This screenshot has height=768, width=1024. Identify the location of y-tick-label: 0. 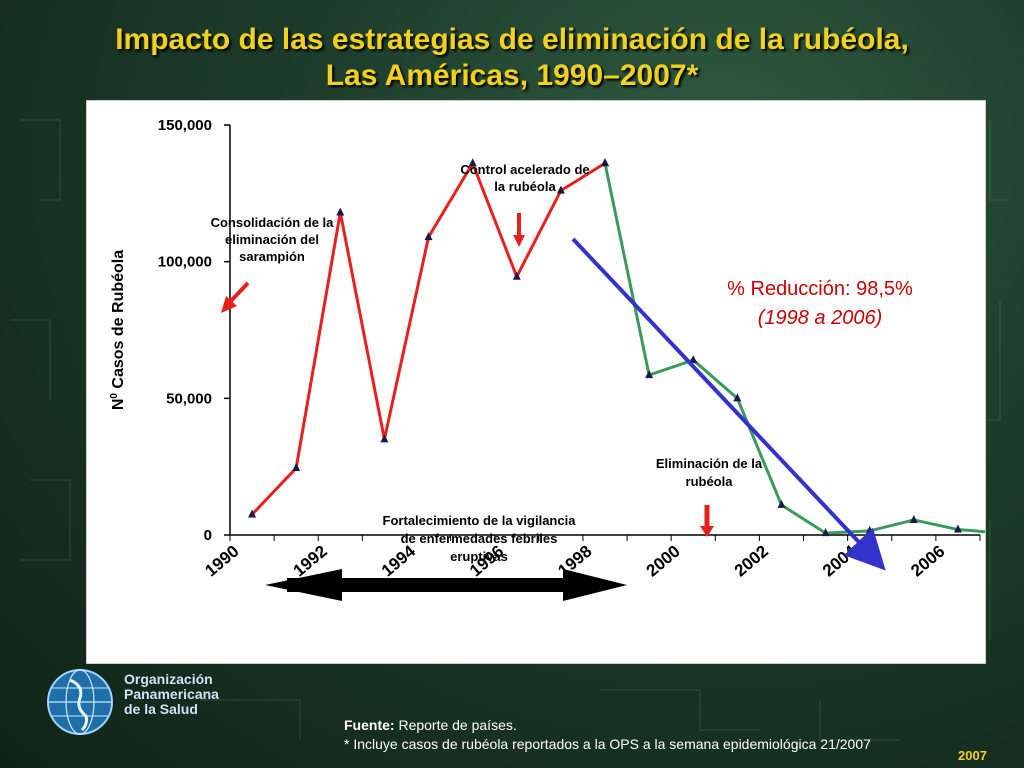
(208, 535).